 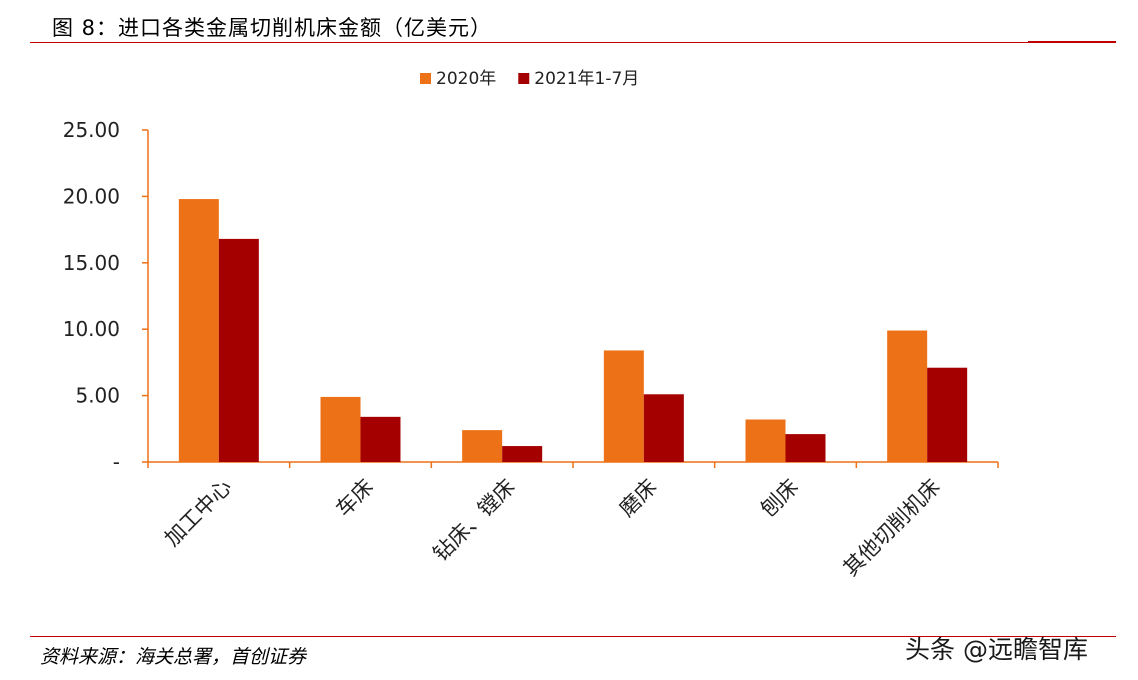 I want to click on x-axis: 加工中心 车床 钻床、镗床 磨床 刨床 其他切削机床, so click(x=573, y=521).